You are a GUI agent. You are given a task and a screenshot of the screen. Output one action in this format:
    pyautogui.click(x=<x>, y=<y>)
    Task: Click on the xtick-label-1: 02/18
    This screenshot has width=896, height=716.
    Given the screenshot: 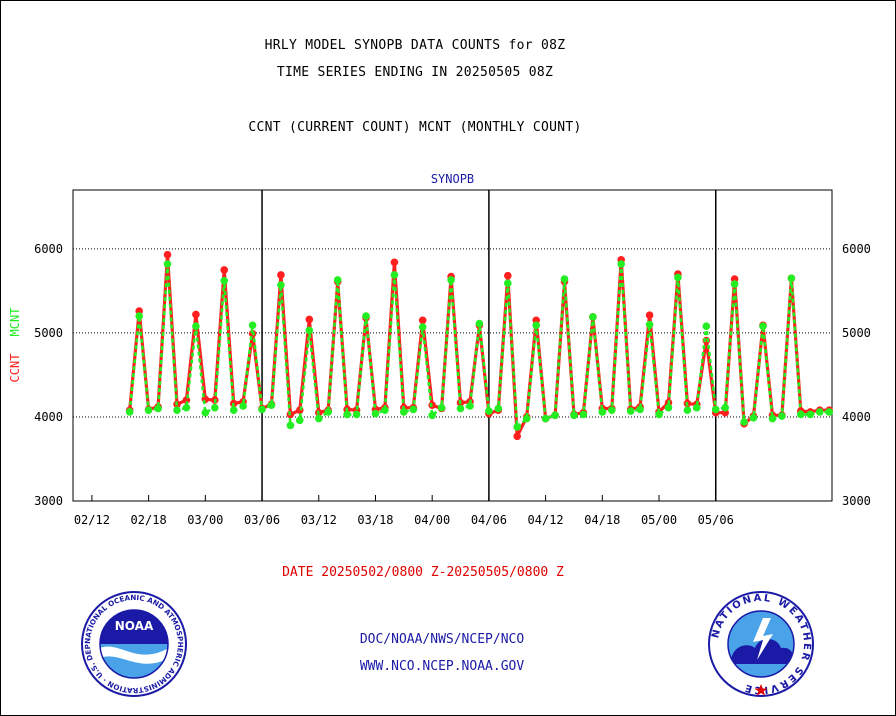 What is the action you would take?
    pyautogui.click(x=149, y=520)
    